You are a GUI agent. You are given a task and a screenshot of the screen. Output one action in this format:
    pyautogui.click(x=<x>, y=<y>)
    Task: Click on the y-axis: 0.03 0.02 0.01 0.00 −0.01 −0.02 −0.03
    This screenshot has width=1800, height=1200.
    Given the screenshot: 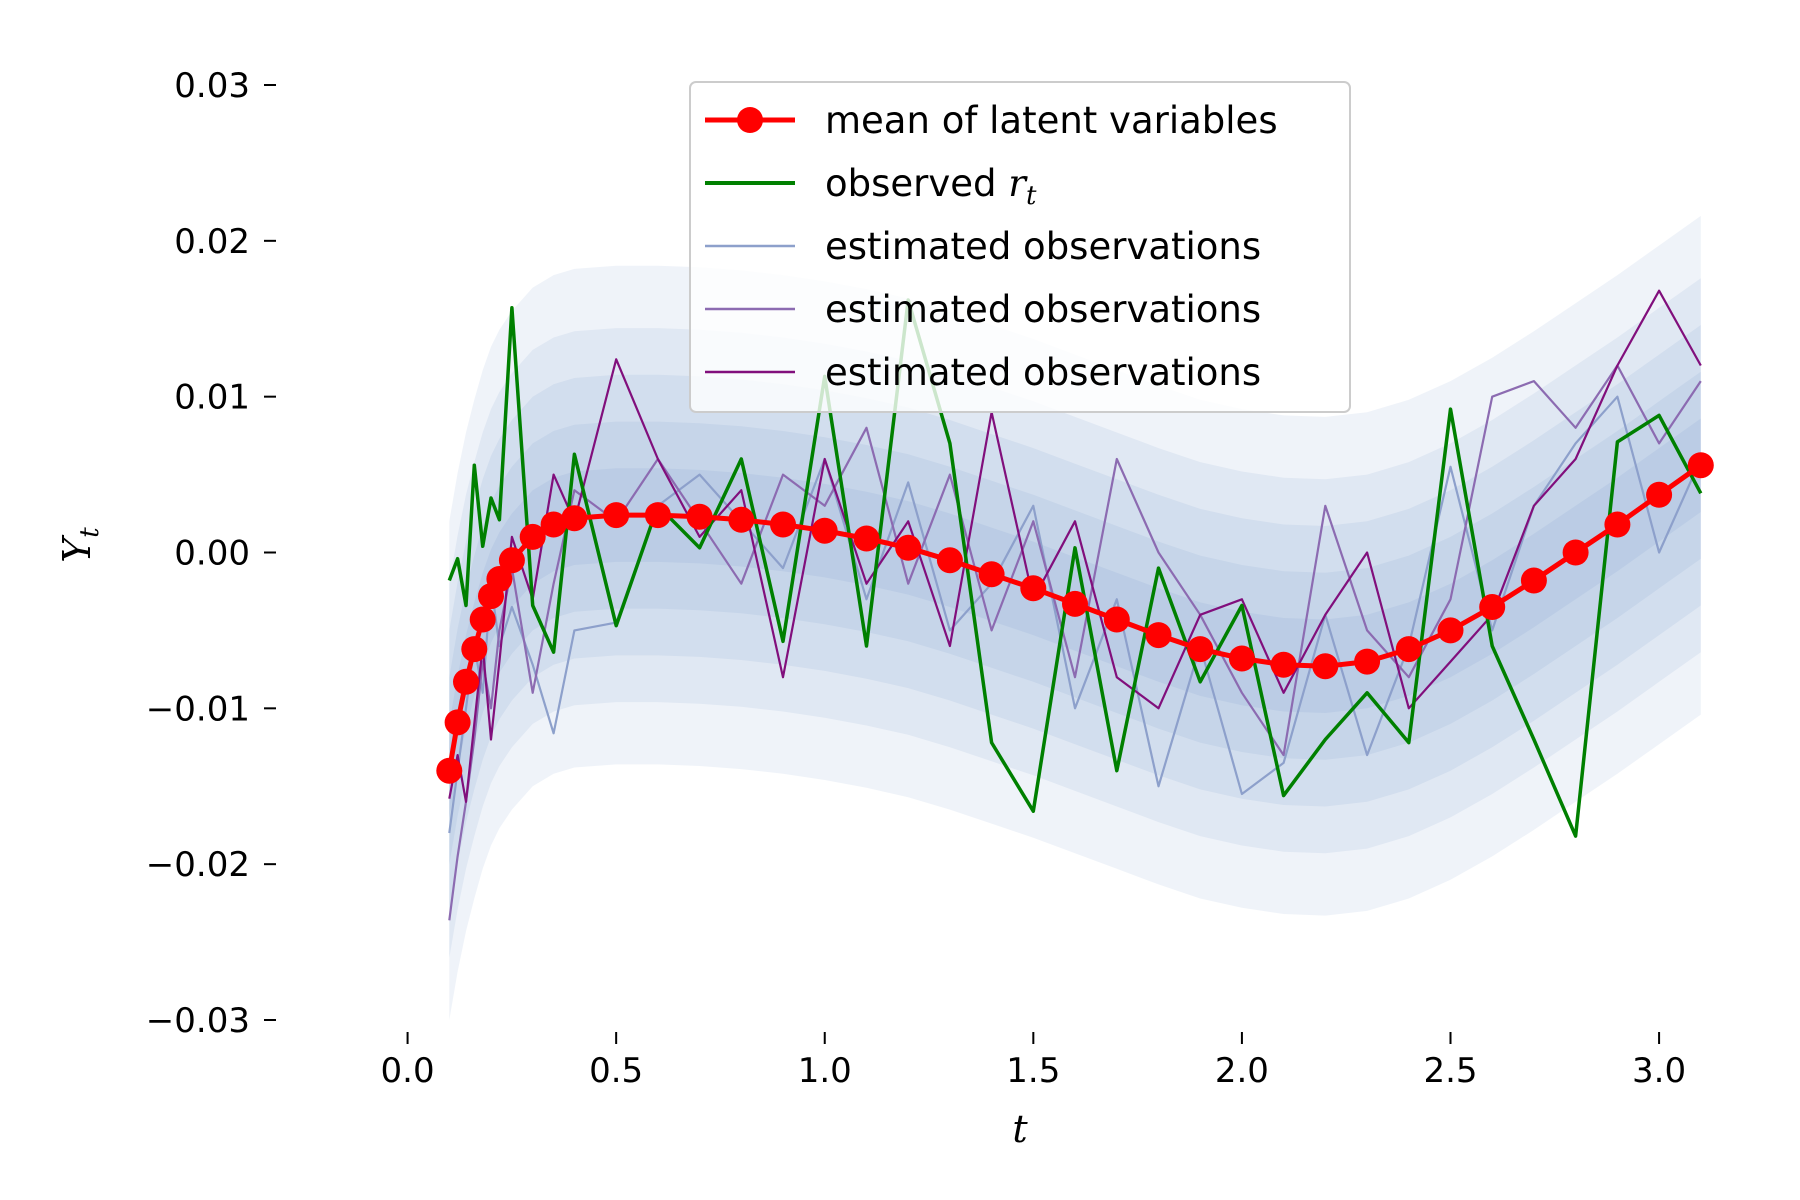 What is the action you would take?
    pyautogui.click(x=211, y=553)
    